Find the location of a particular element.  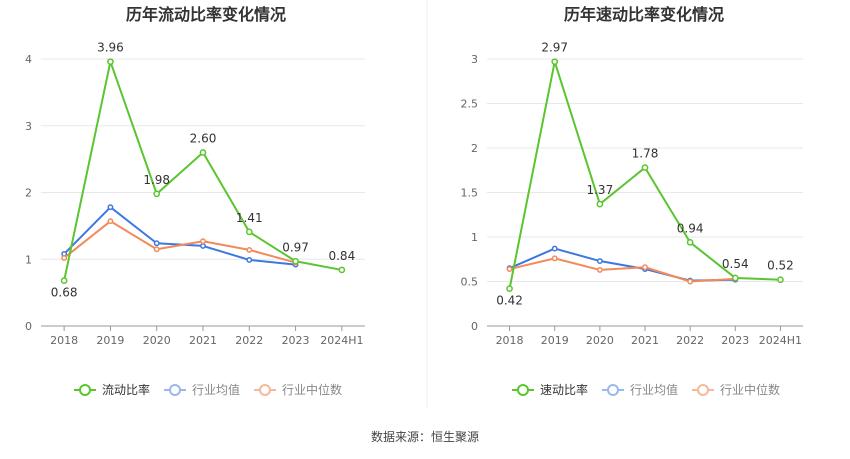

y-tick-label: 1.5 is located at coordinates (470, 193).